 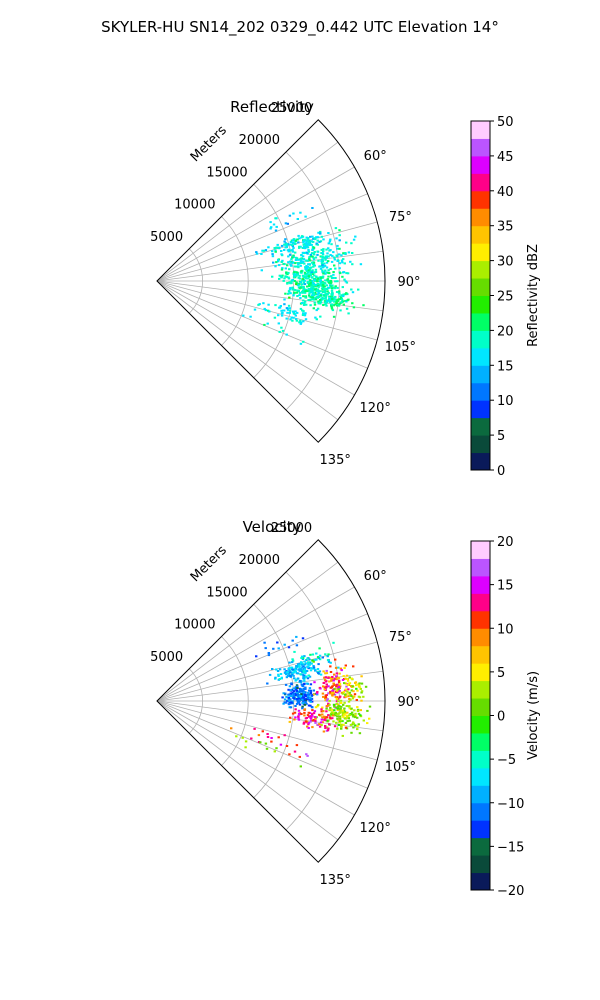 I want to click on colorbar-tick-label: 45, so click(x=505, y=157).